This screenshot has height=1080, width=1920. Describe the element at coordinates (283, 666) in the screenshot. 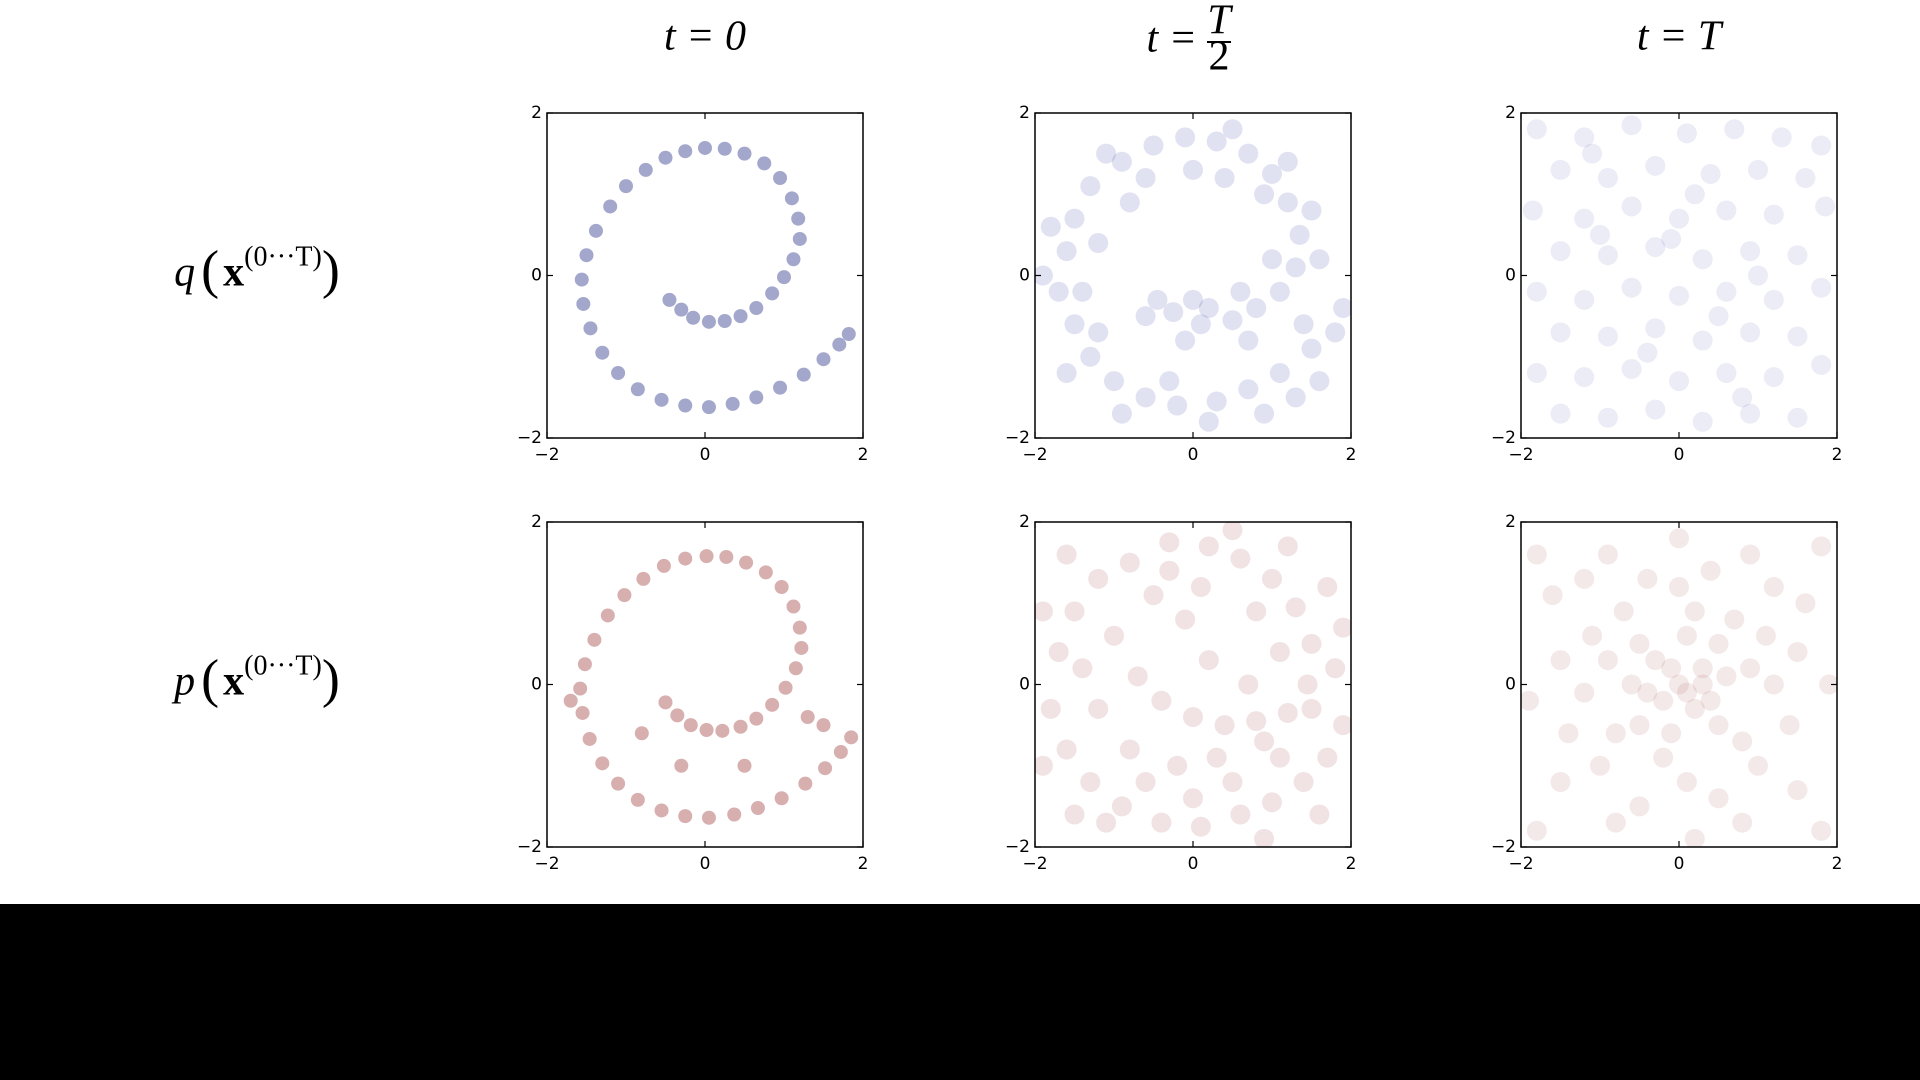

I see `row-label-part: (0···T)` at that location.